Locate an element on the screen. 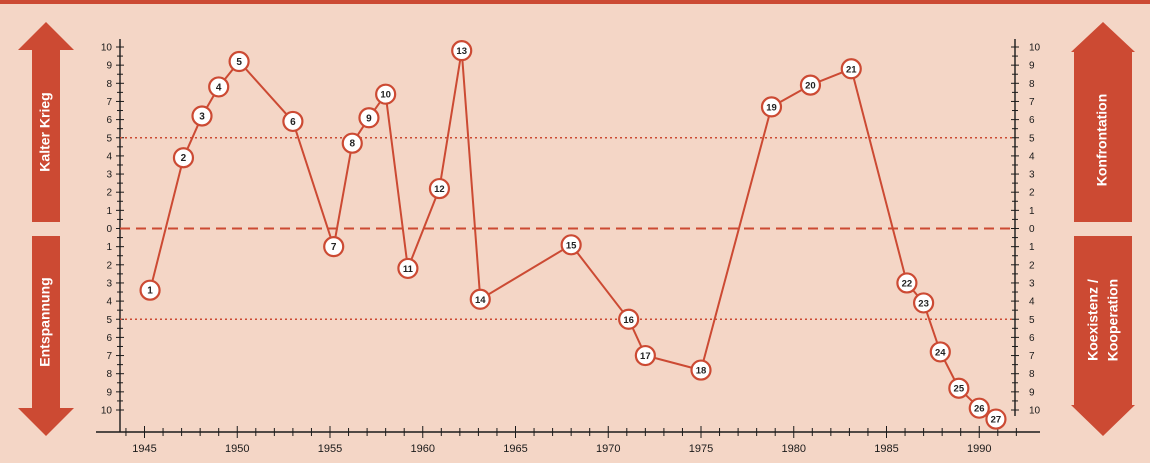  data-point-label: 15 is located at coordinates (571, 245).